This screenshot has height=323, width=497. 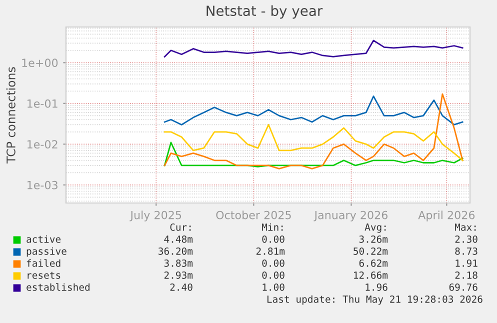 What do you see at coordinates (466, 239) in the screenshot?
I see `text: 2.30` at bounding box center [466, 239].